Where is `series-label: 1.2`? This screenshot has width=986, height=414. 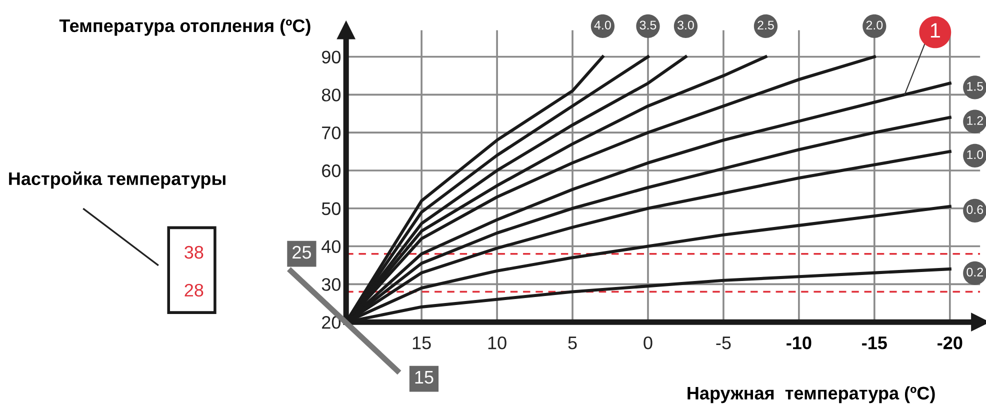
series-label: 1.2 is located at coordinates (975, 120).